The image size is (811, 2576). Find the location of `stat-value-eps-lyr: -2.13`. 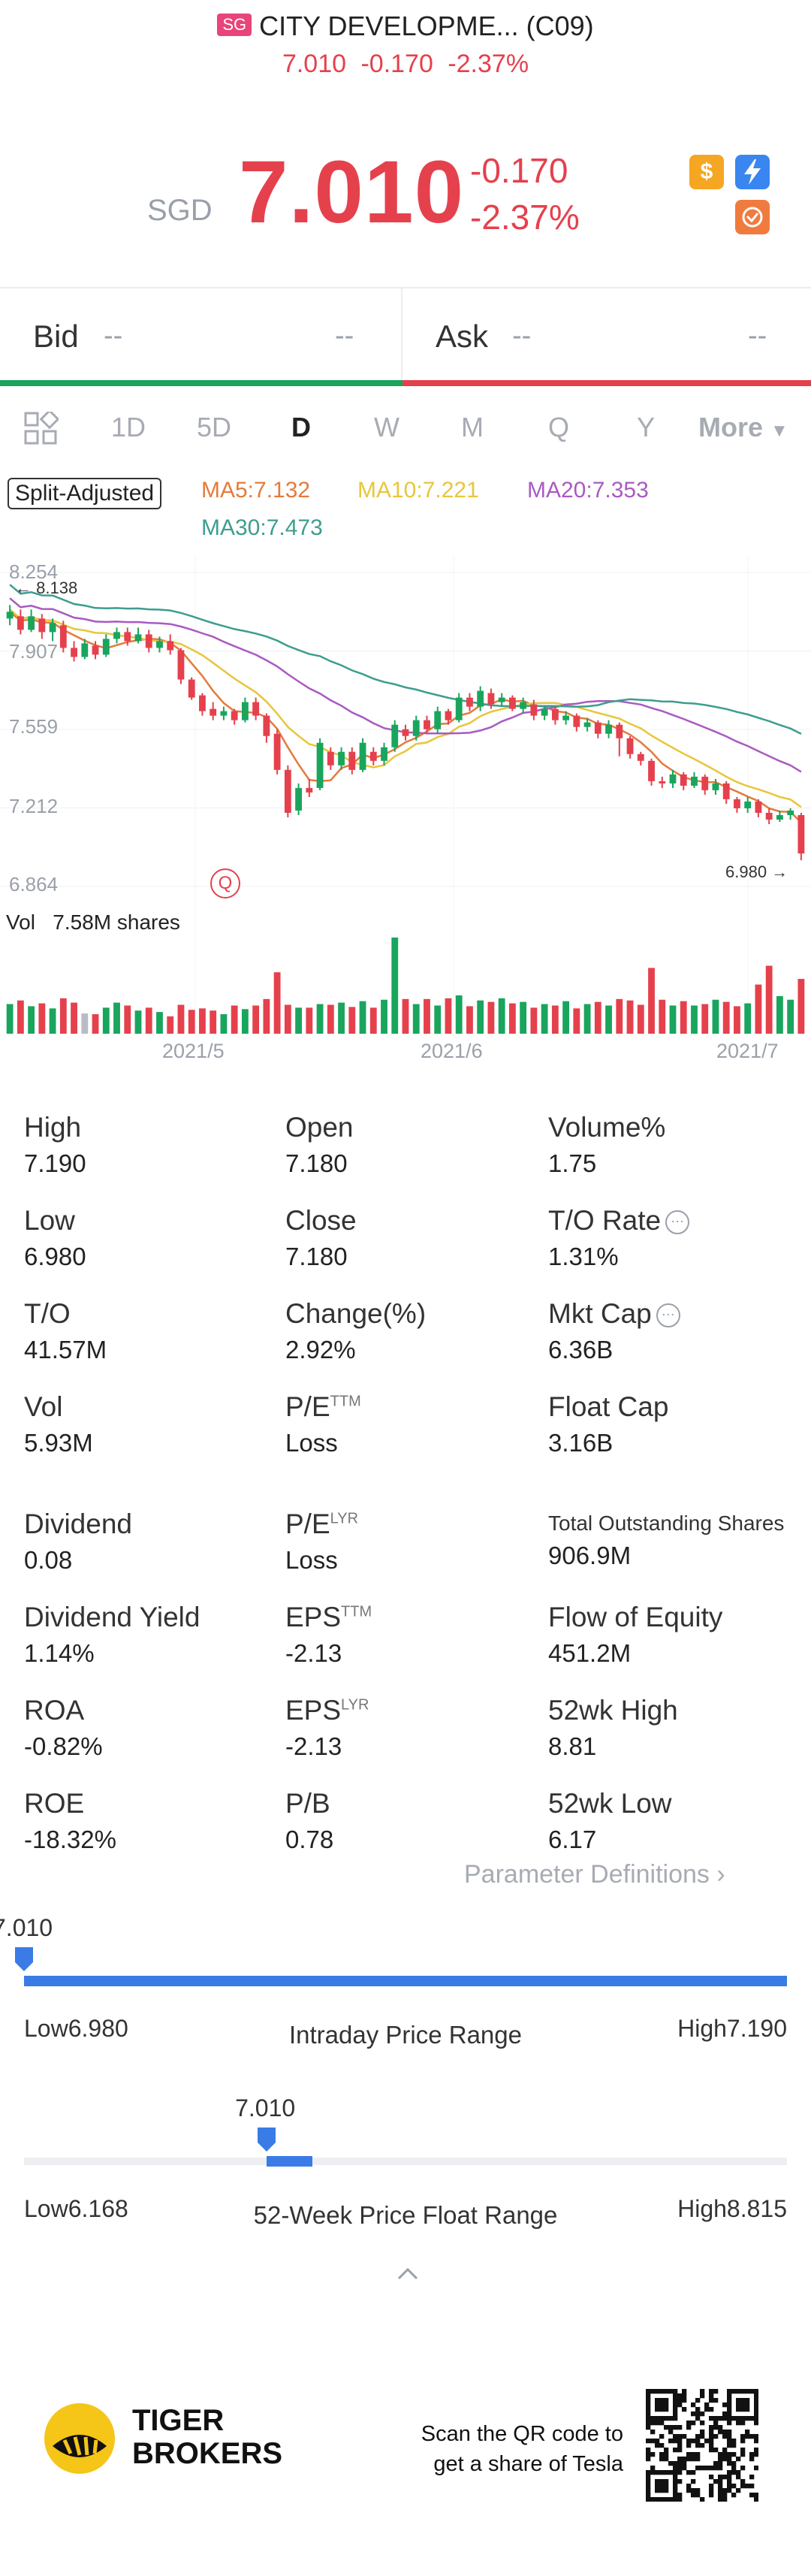

stat-value-eps-lyr: -2.13 is located at coordinates (313, 1746).